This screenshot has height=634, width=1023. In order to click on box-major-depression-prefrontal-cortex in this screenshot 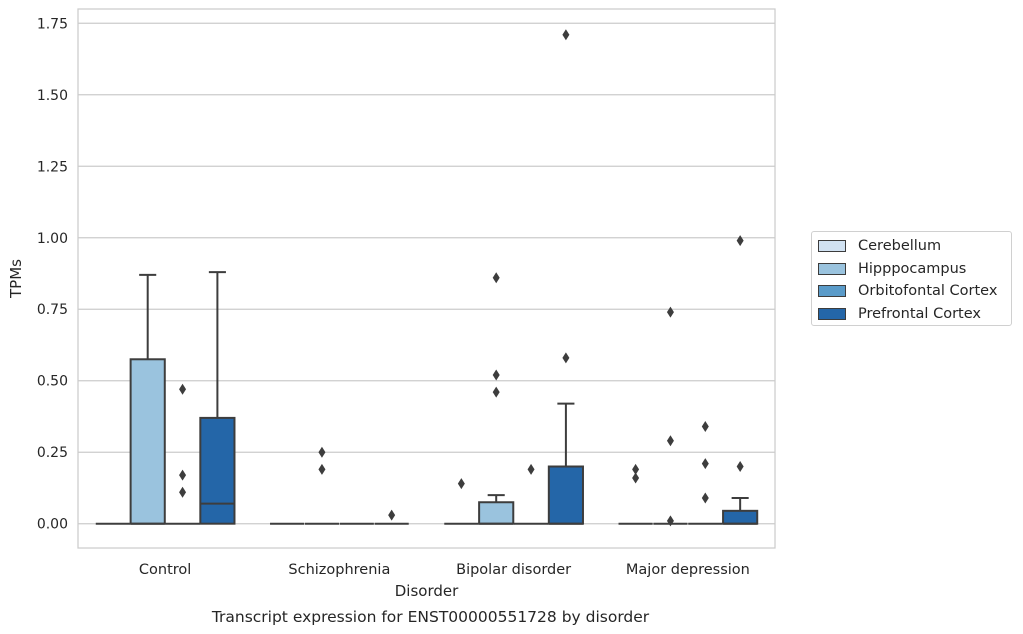, I will do `click(740, 380)`.